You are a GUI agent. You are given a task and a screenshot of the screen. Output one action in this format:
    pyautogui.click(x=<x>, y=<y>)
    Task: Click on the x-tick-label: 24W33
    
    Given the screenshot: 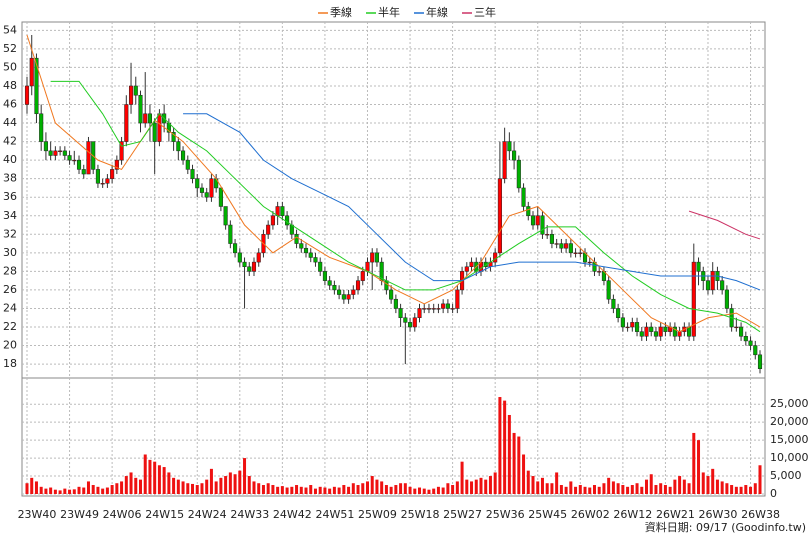 What is the action you would take?
    pyautogui.click(x=249, y=514)
    